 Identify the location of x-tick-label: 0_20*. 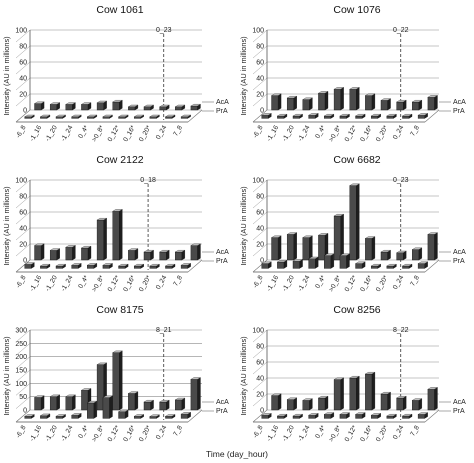
(382, 433).